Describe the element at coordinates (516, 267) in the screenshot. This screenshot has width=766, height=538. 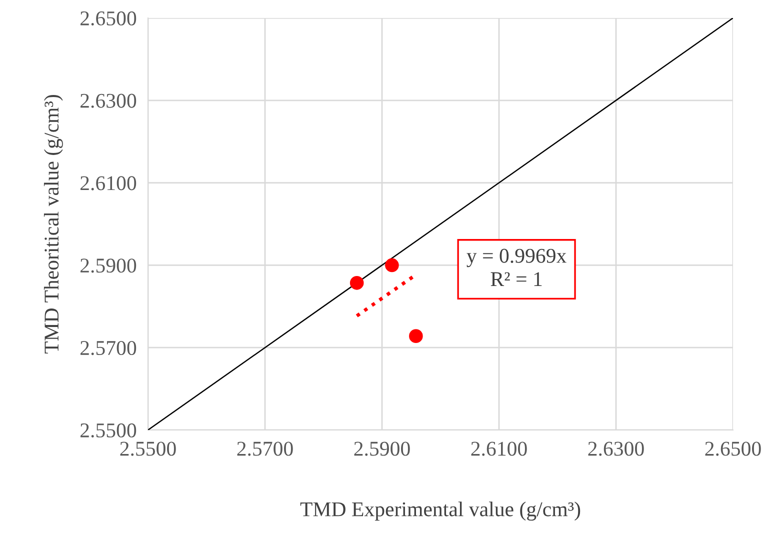
I see `annotation: y = 0.9969x R² = 1` at that location.